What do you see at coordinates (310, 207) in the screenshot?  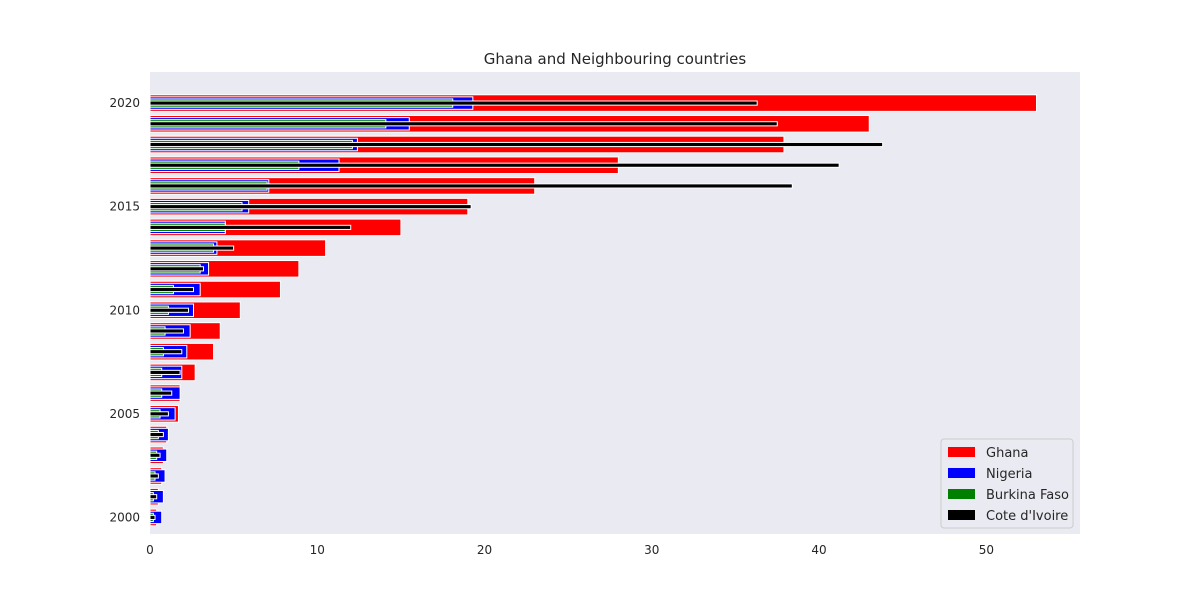 I see `bar-cote-d-ivoire-2015` at bounding box center [310, 207].